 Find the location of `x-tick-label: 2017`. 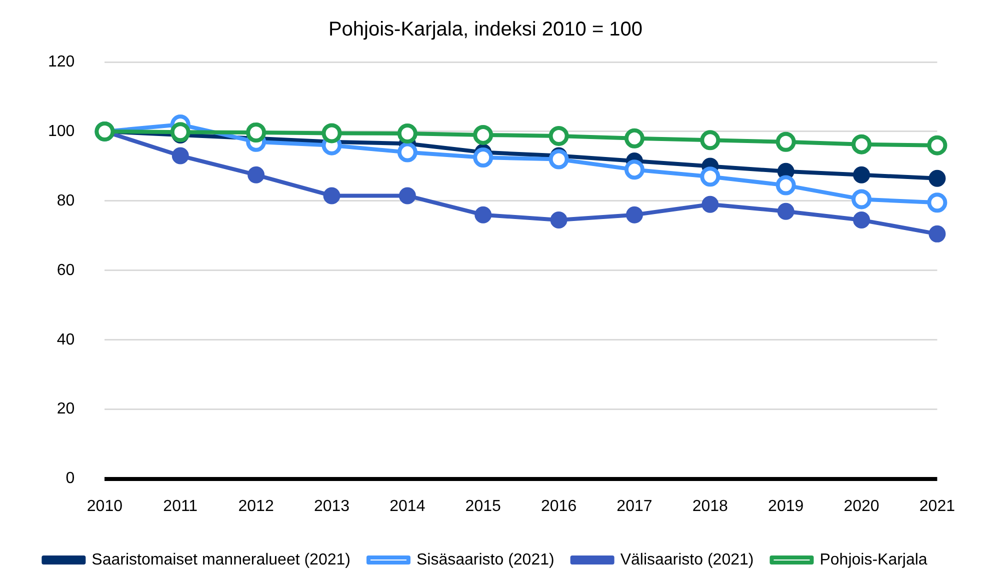

x-tick-label: 2017 is located at coordinates (634, 506).